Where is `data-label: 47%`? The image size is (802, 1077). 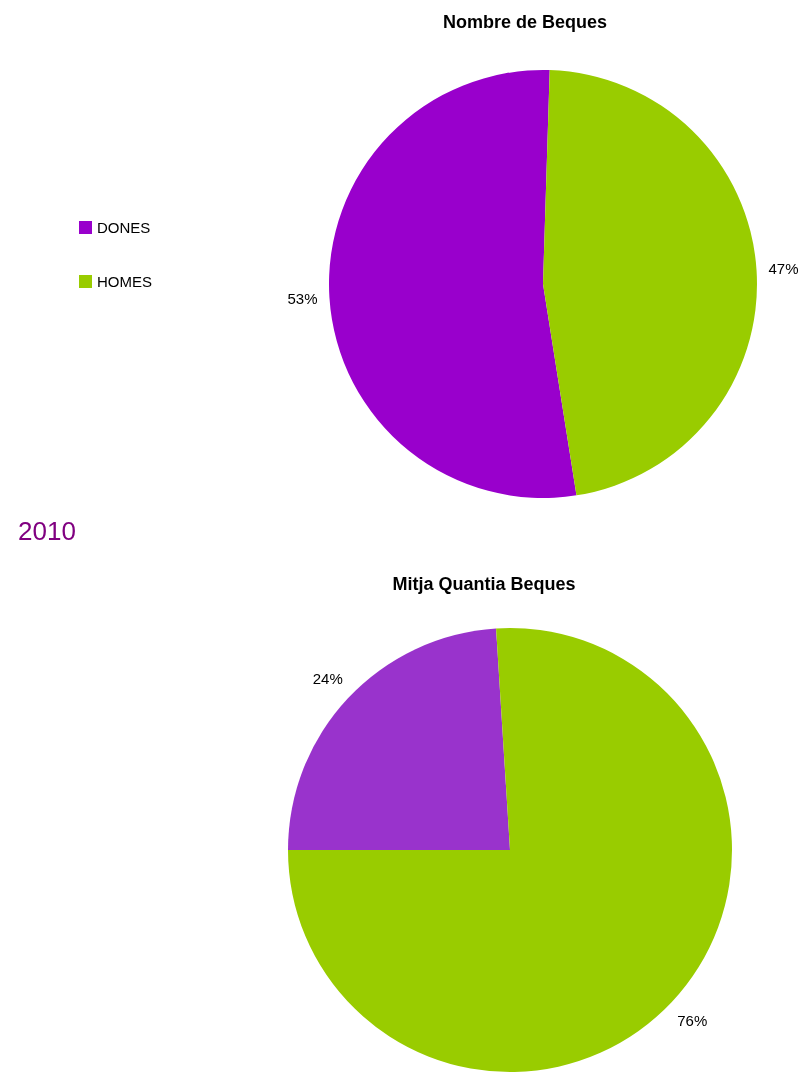
data-label: 47% is located at coordinates (783, 268).